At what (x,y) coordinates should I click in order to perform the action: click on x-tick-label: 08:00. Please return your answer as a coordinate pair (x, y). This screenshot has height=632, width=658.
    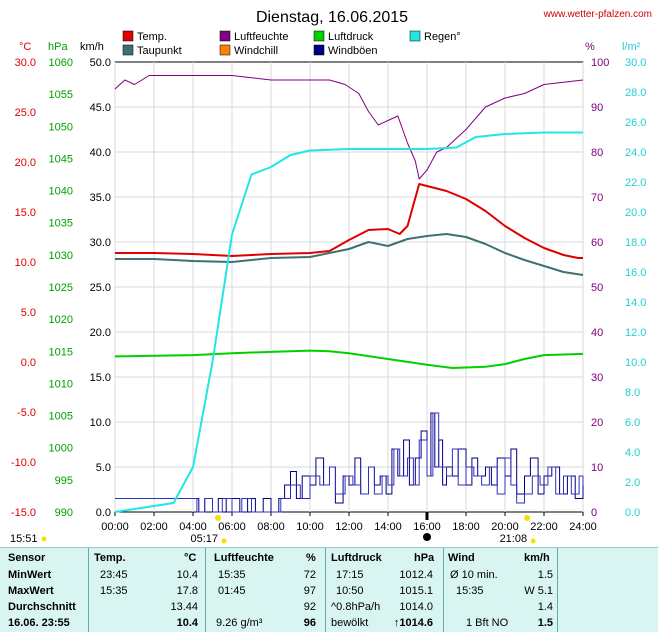
    Looking at the image, I should click on (271, 527).